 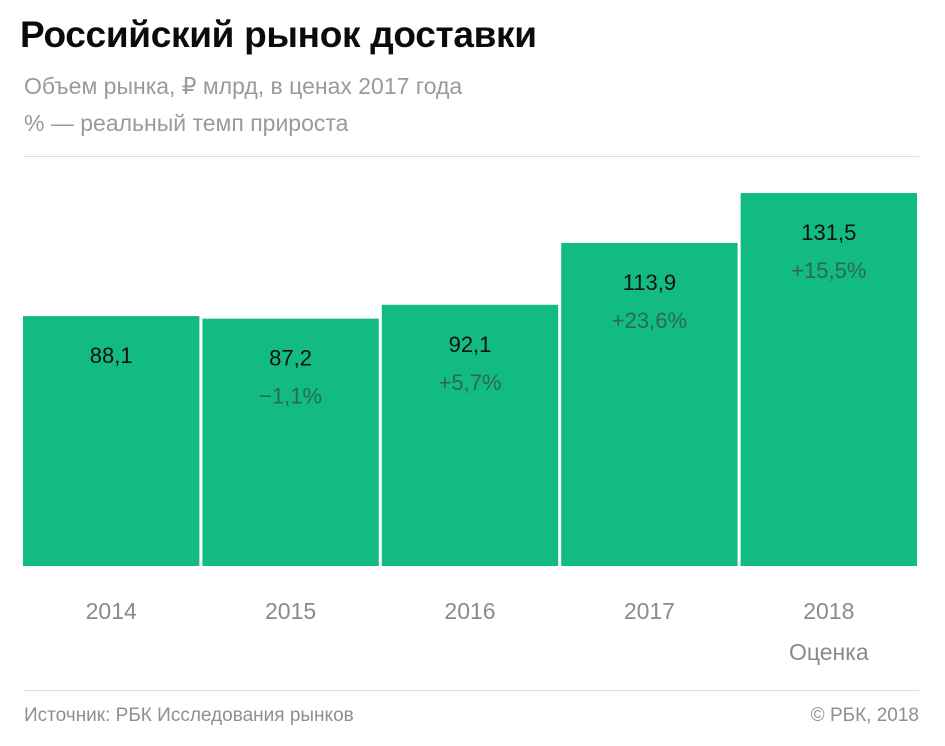 What do you see at coordinates (243, 86) in the screenshot?
I see `chart-subtitle-units: Объем рынка, ₽ млрд, в ценах 2017 года` at bounding box center [243, 86].